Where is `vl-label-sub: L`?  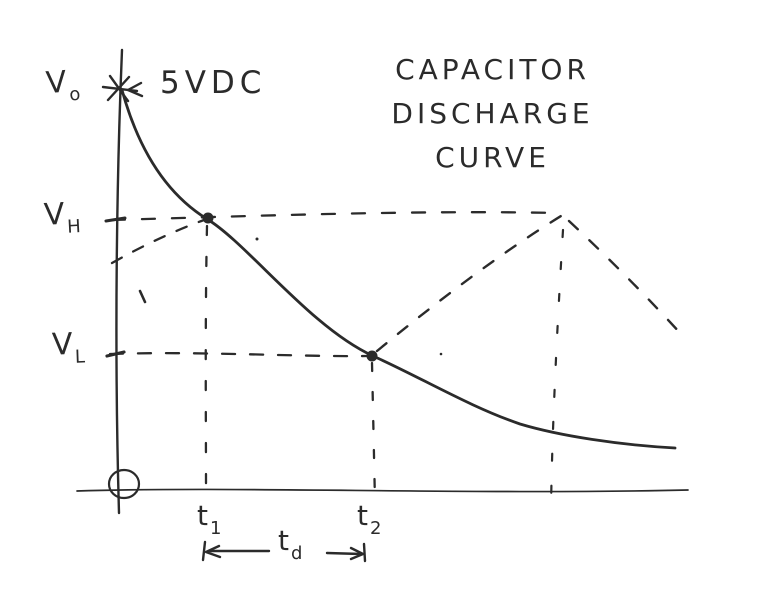 vl-label-sub: L is located at coordinates (80, 357).